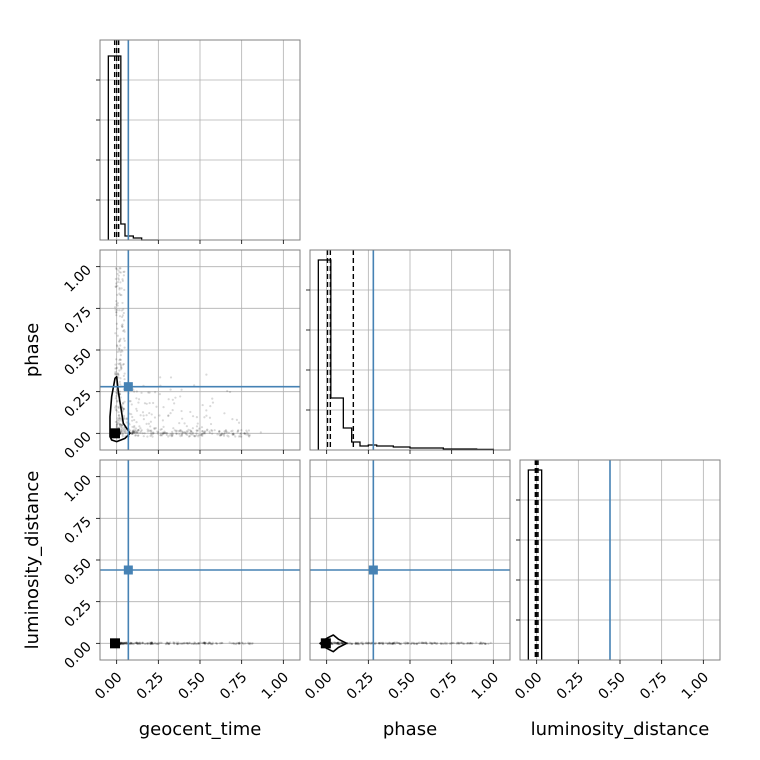 This screenshot has height=760, width=760. What do you see at coordinates (77, 278) in the screenshot?
I see `y-tick-label-phase: 1.00` at bounding box center [77, 278].